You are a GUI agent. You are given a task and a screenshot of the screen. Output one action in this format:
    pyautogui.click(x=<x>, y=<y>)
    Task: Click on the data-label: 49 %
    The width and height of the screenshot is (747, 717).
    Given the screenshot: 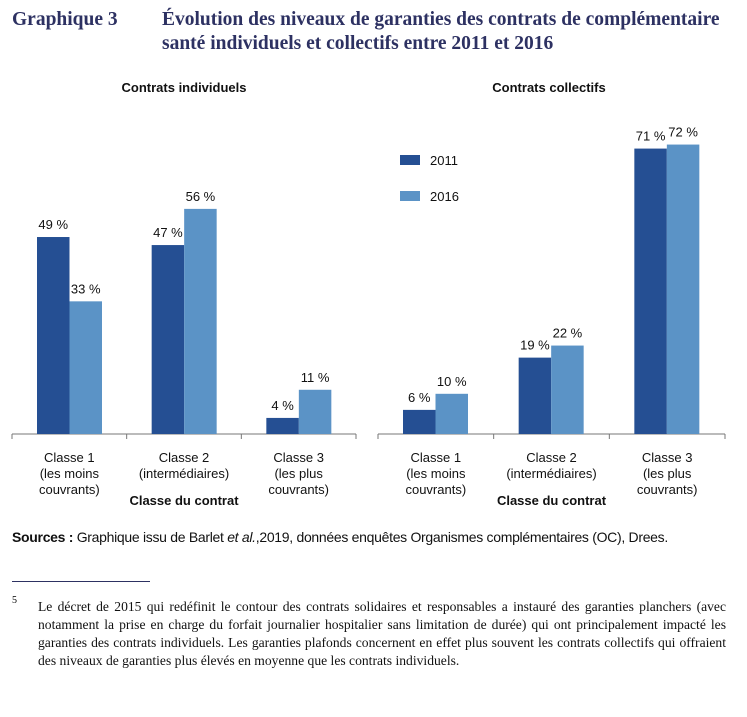 What is the action you would take?
    pyautogui.click(x=53, y=224)
    